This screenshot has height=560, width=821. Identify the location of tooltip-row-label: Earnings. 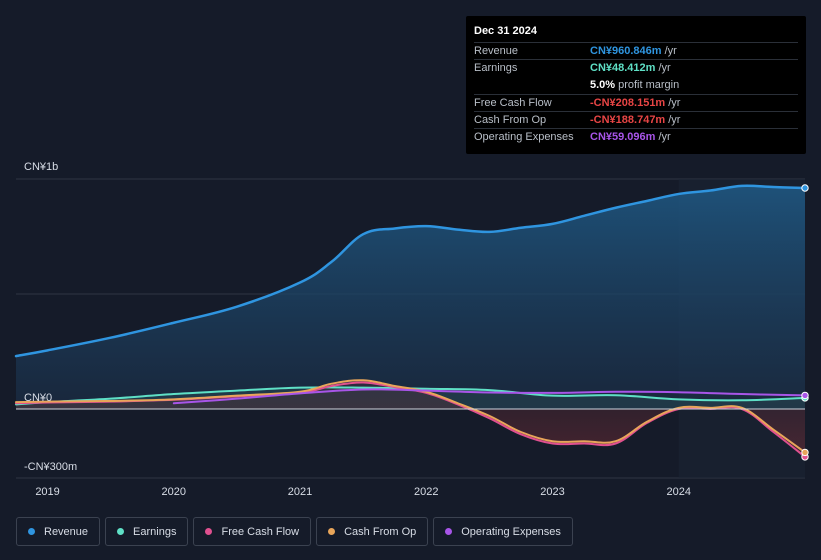
(496, 68).